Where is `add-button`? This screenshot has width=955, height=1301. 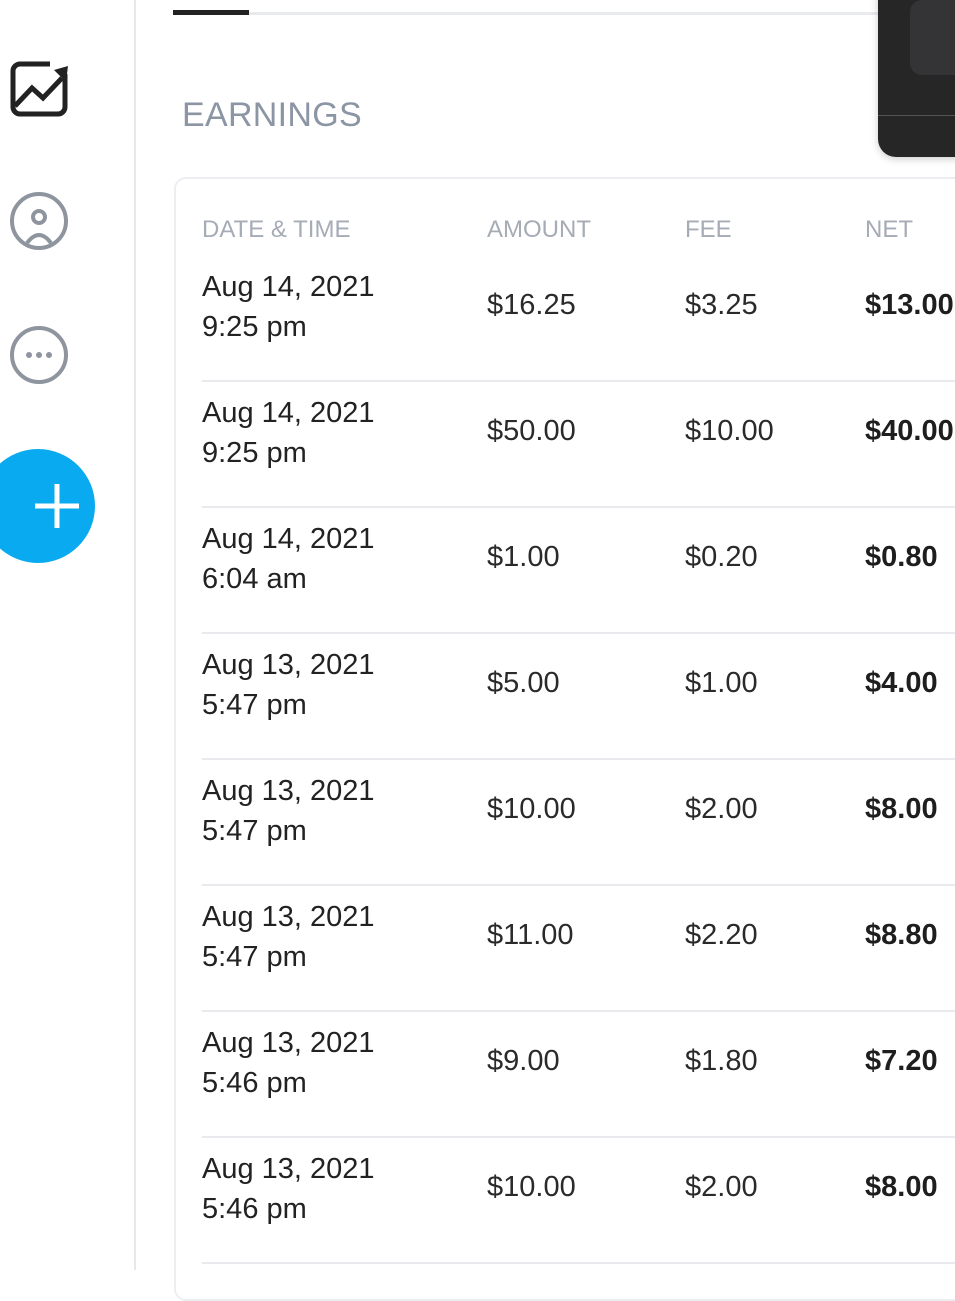
add-button is located at coordinates (47, 506).